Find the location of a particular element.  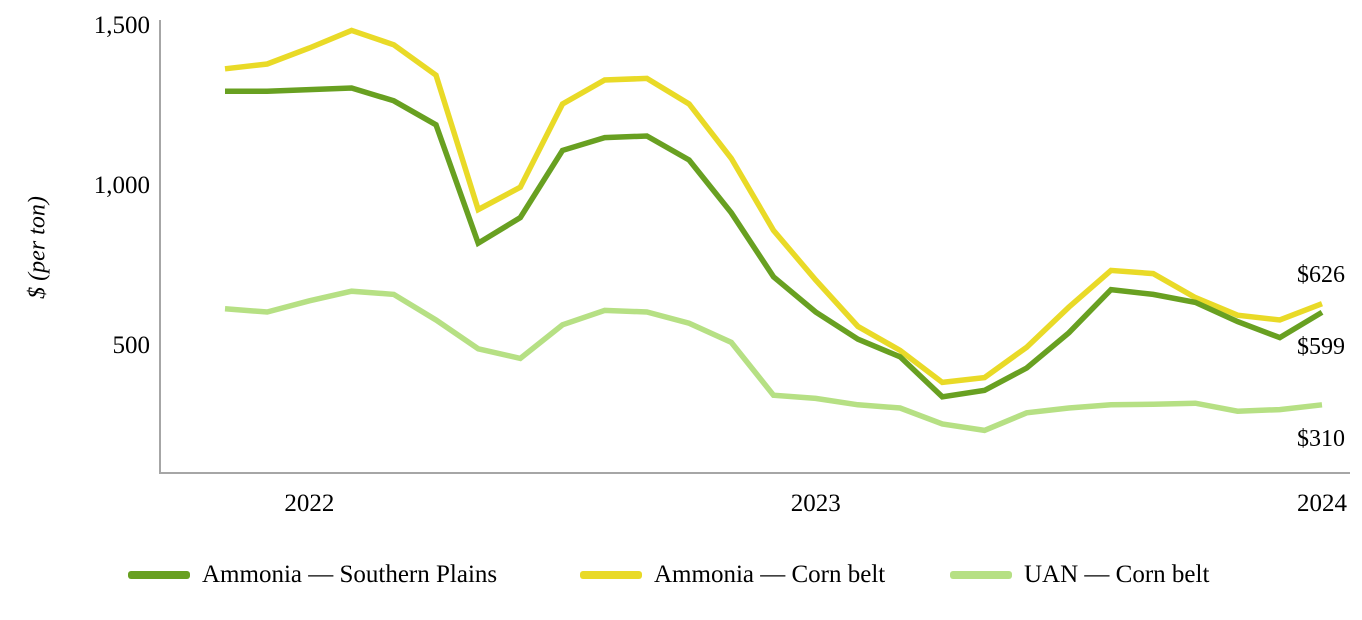

y-axis-title: $ (per ton) is located at coordinates (37, 247).